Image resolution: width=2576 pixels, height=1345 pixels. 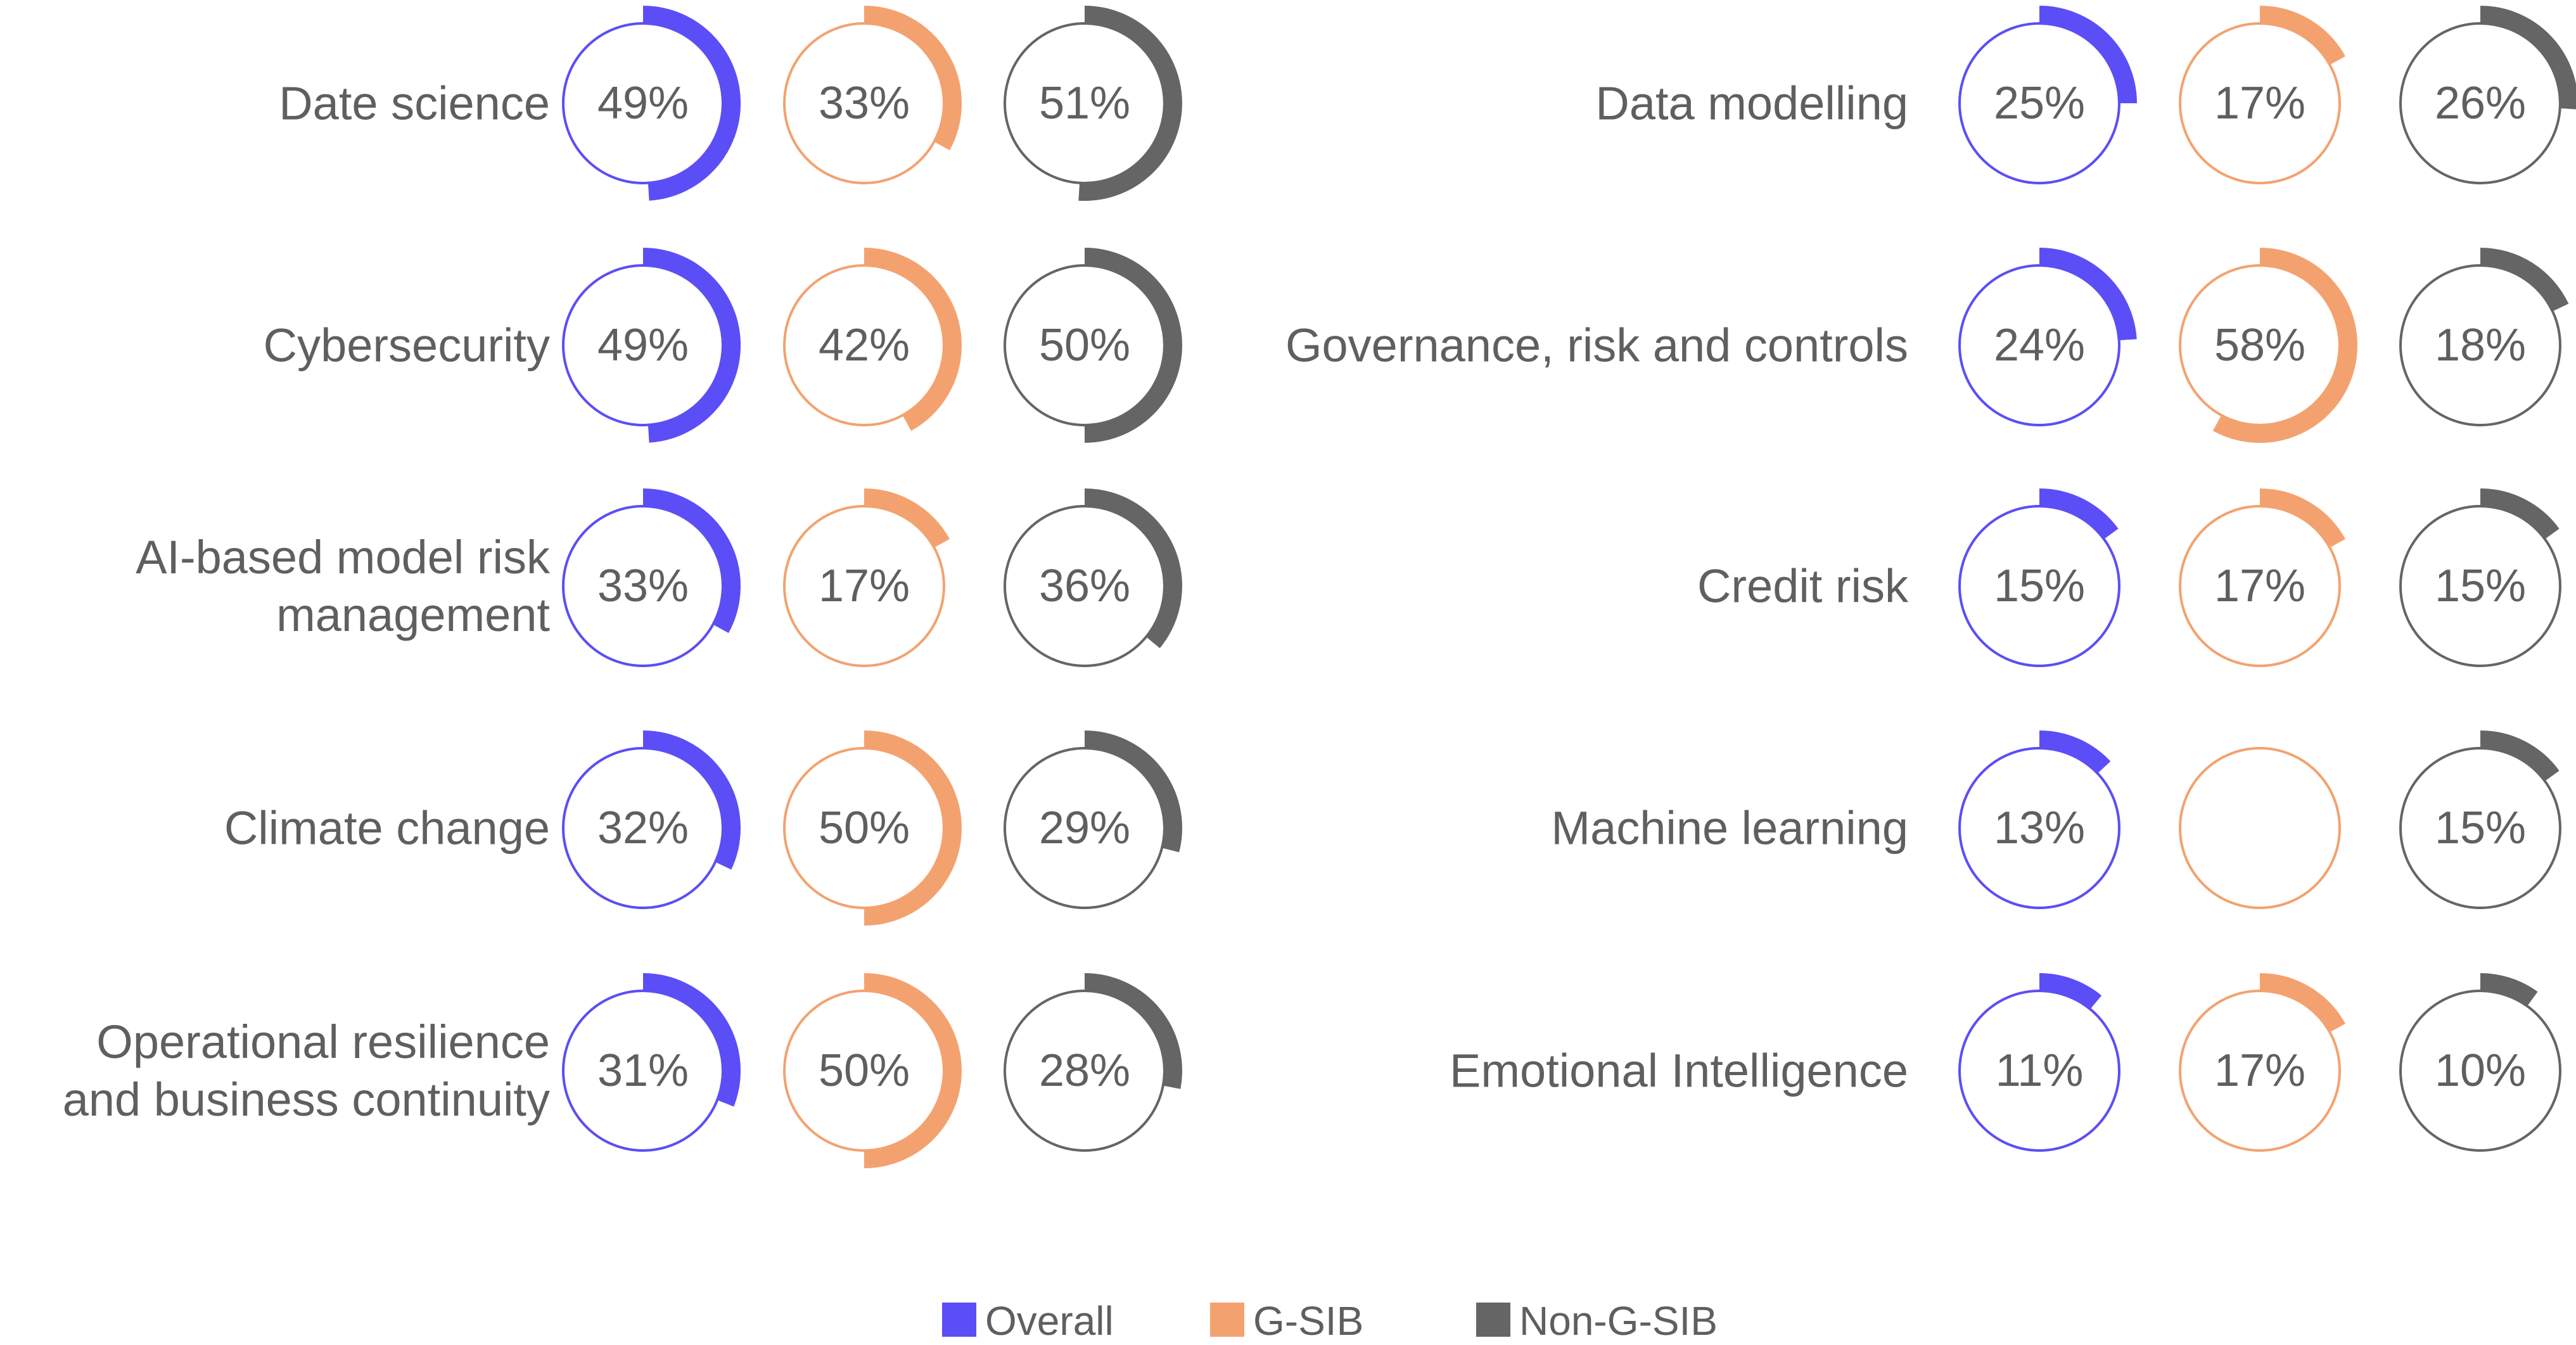 I want to click on category-label: Operational resilience, so click(x=323, y=1042).